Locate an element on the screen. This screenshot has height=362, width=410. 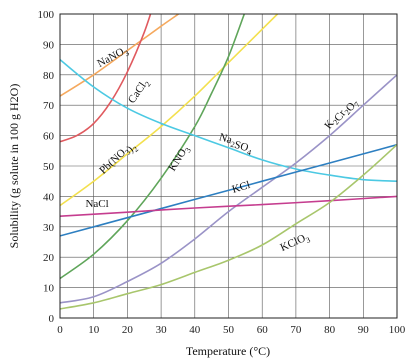
series-line-cacl2 is located at coordinates (106, 78).